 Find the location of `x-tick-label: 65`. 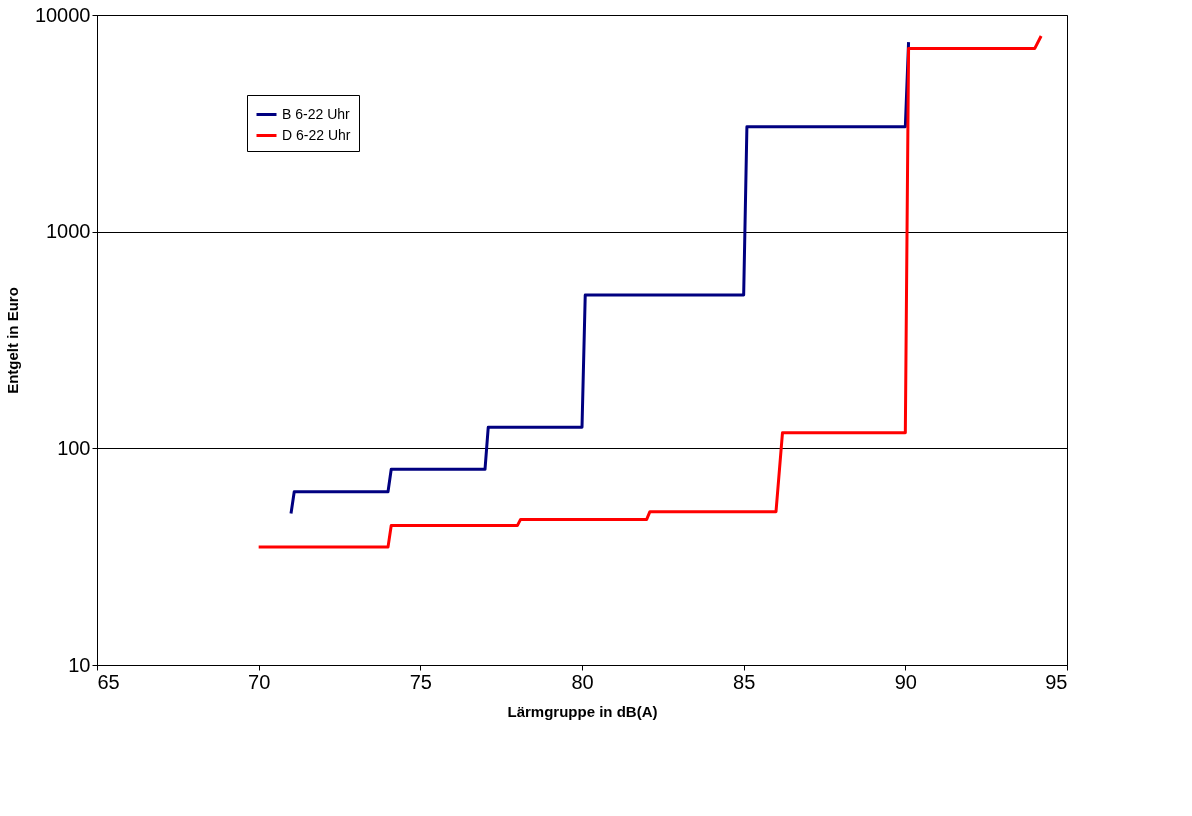

x-tick-label: 65 is located at coordinates (108, 681).